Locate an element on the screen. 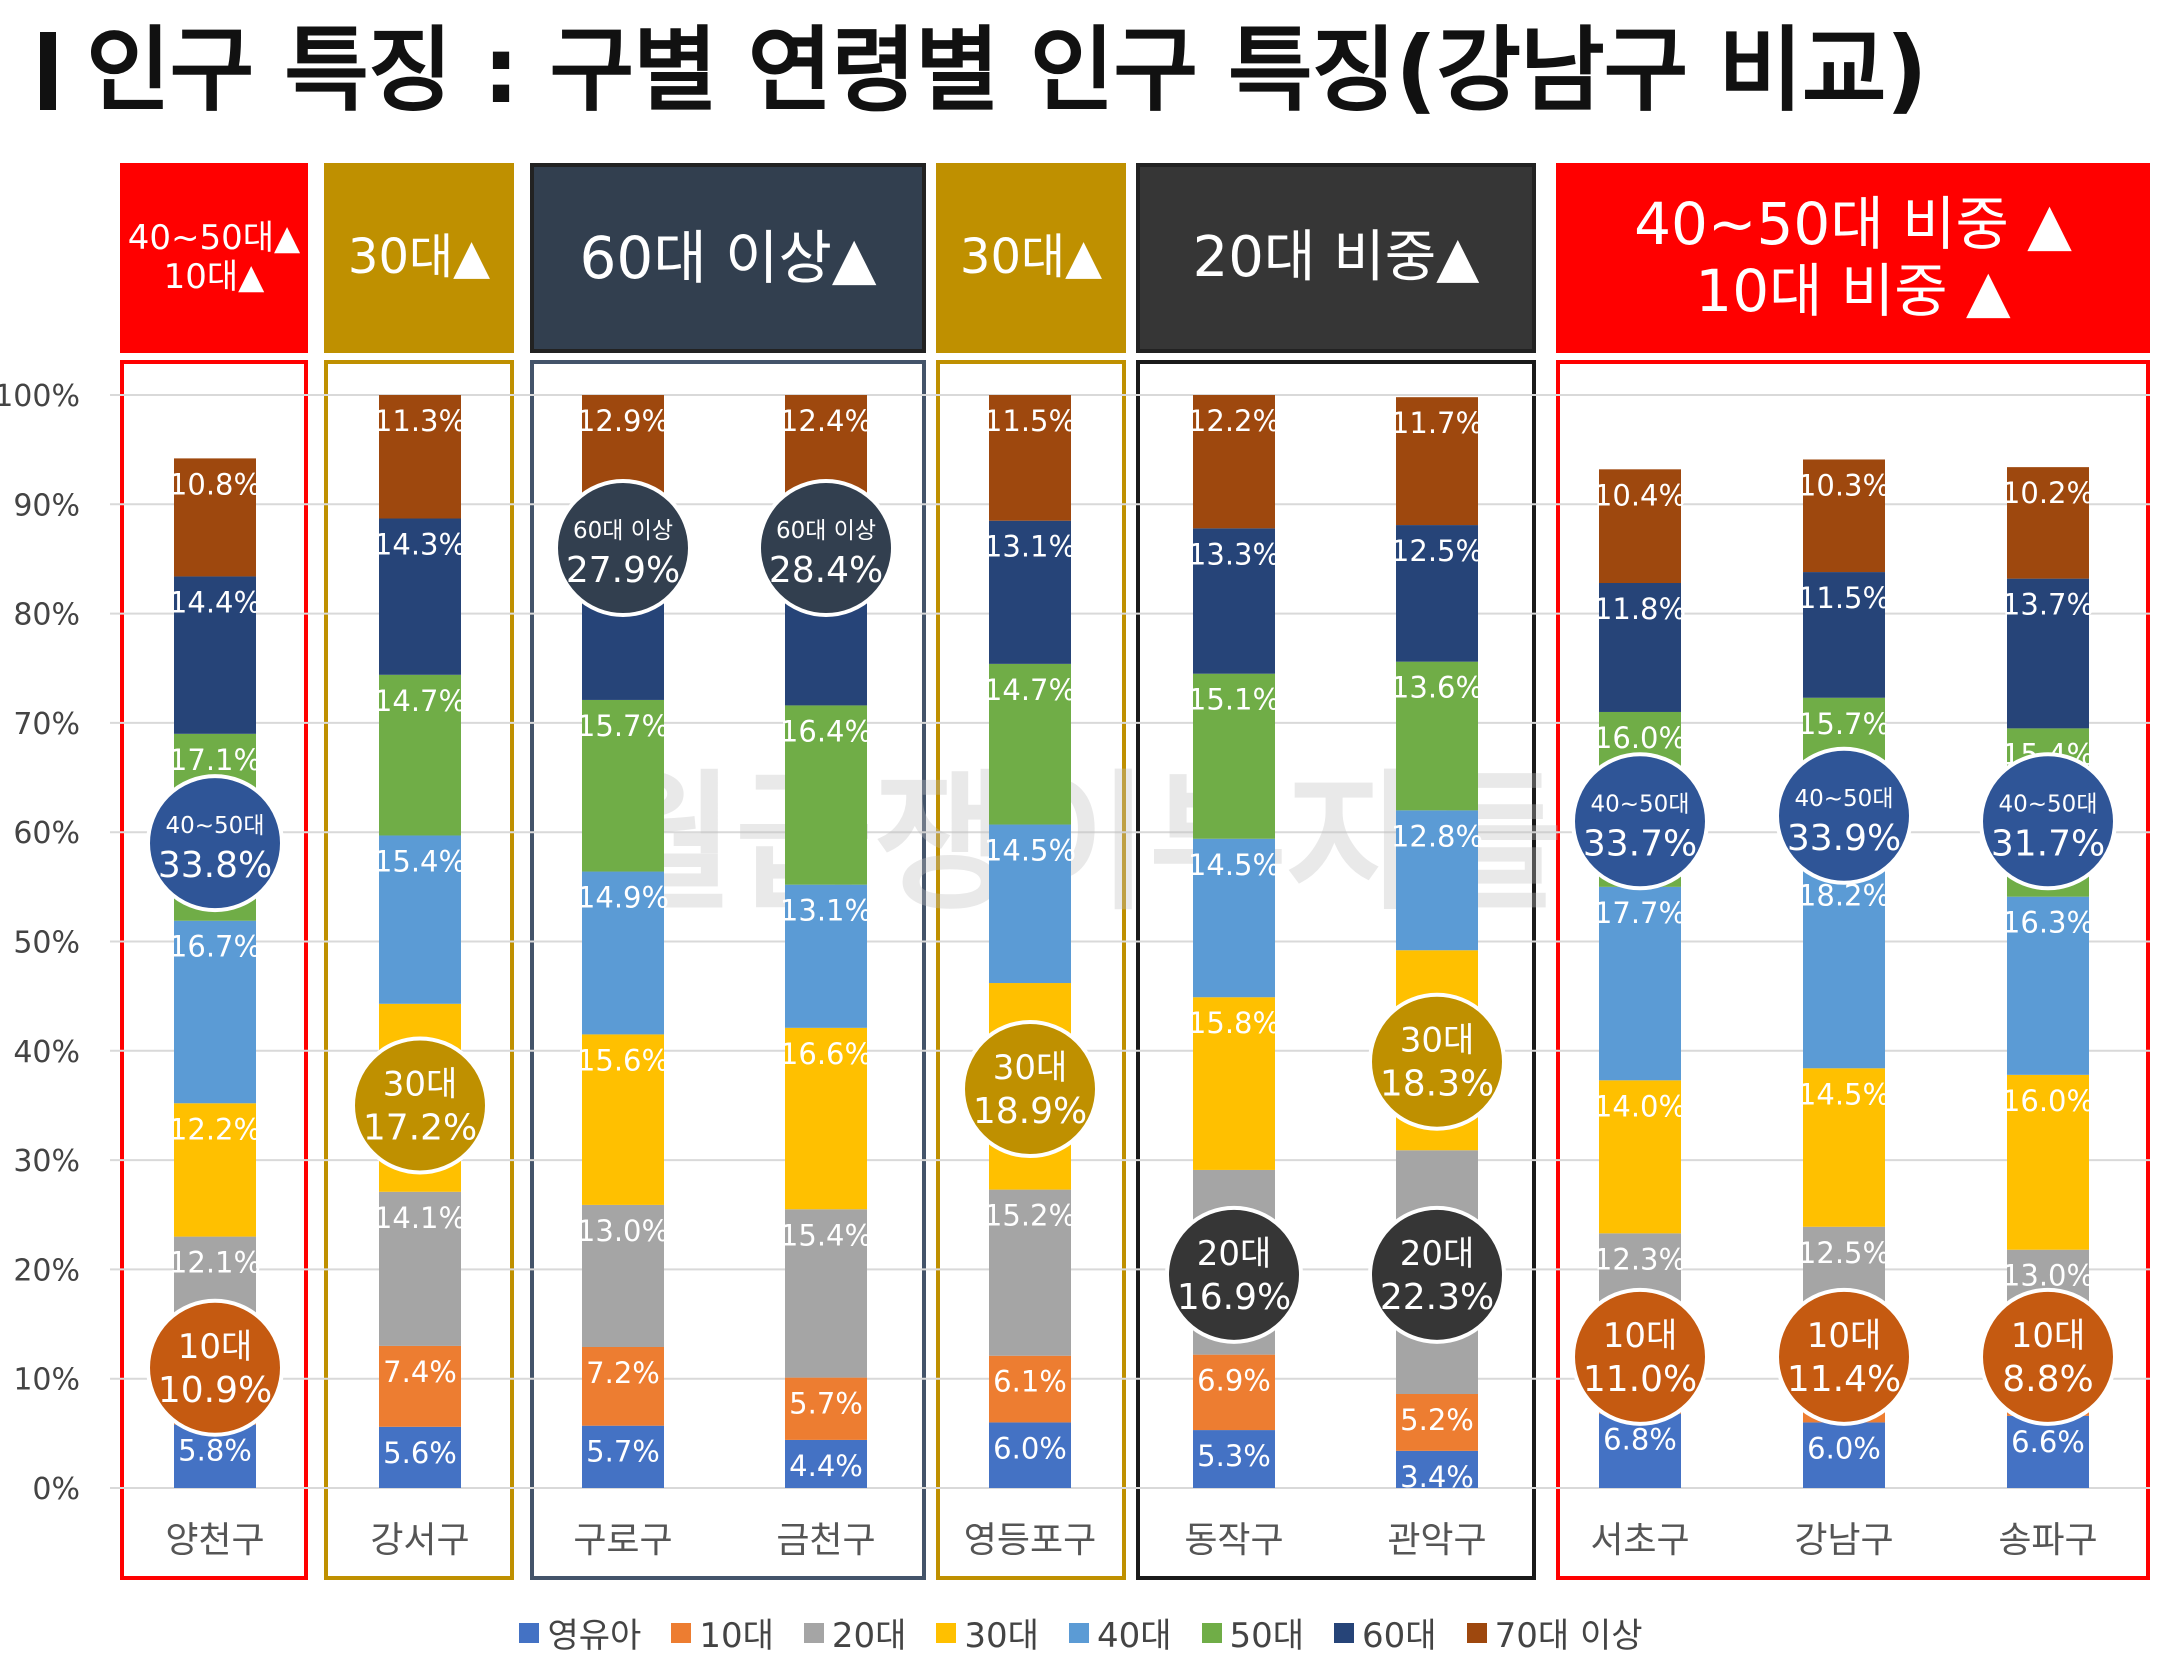  group-header: 60대 이상▲ is located at coordinates (728, 258).